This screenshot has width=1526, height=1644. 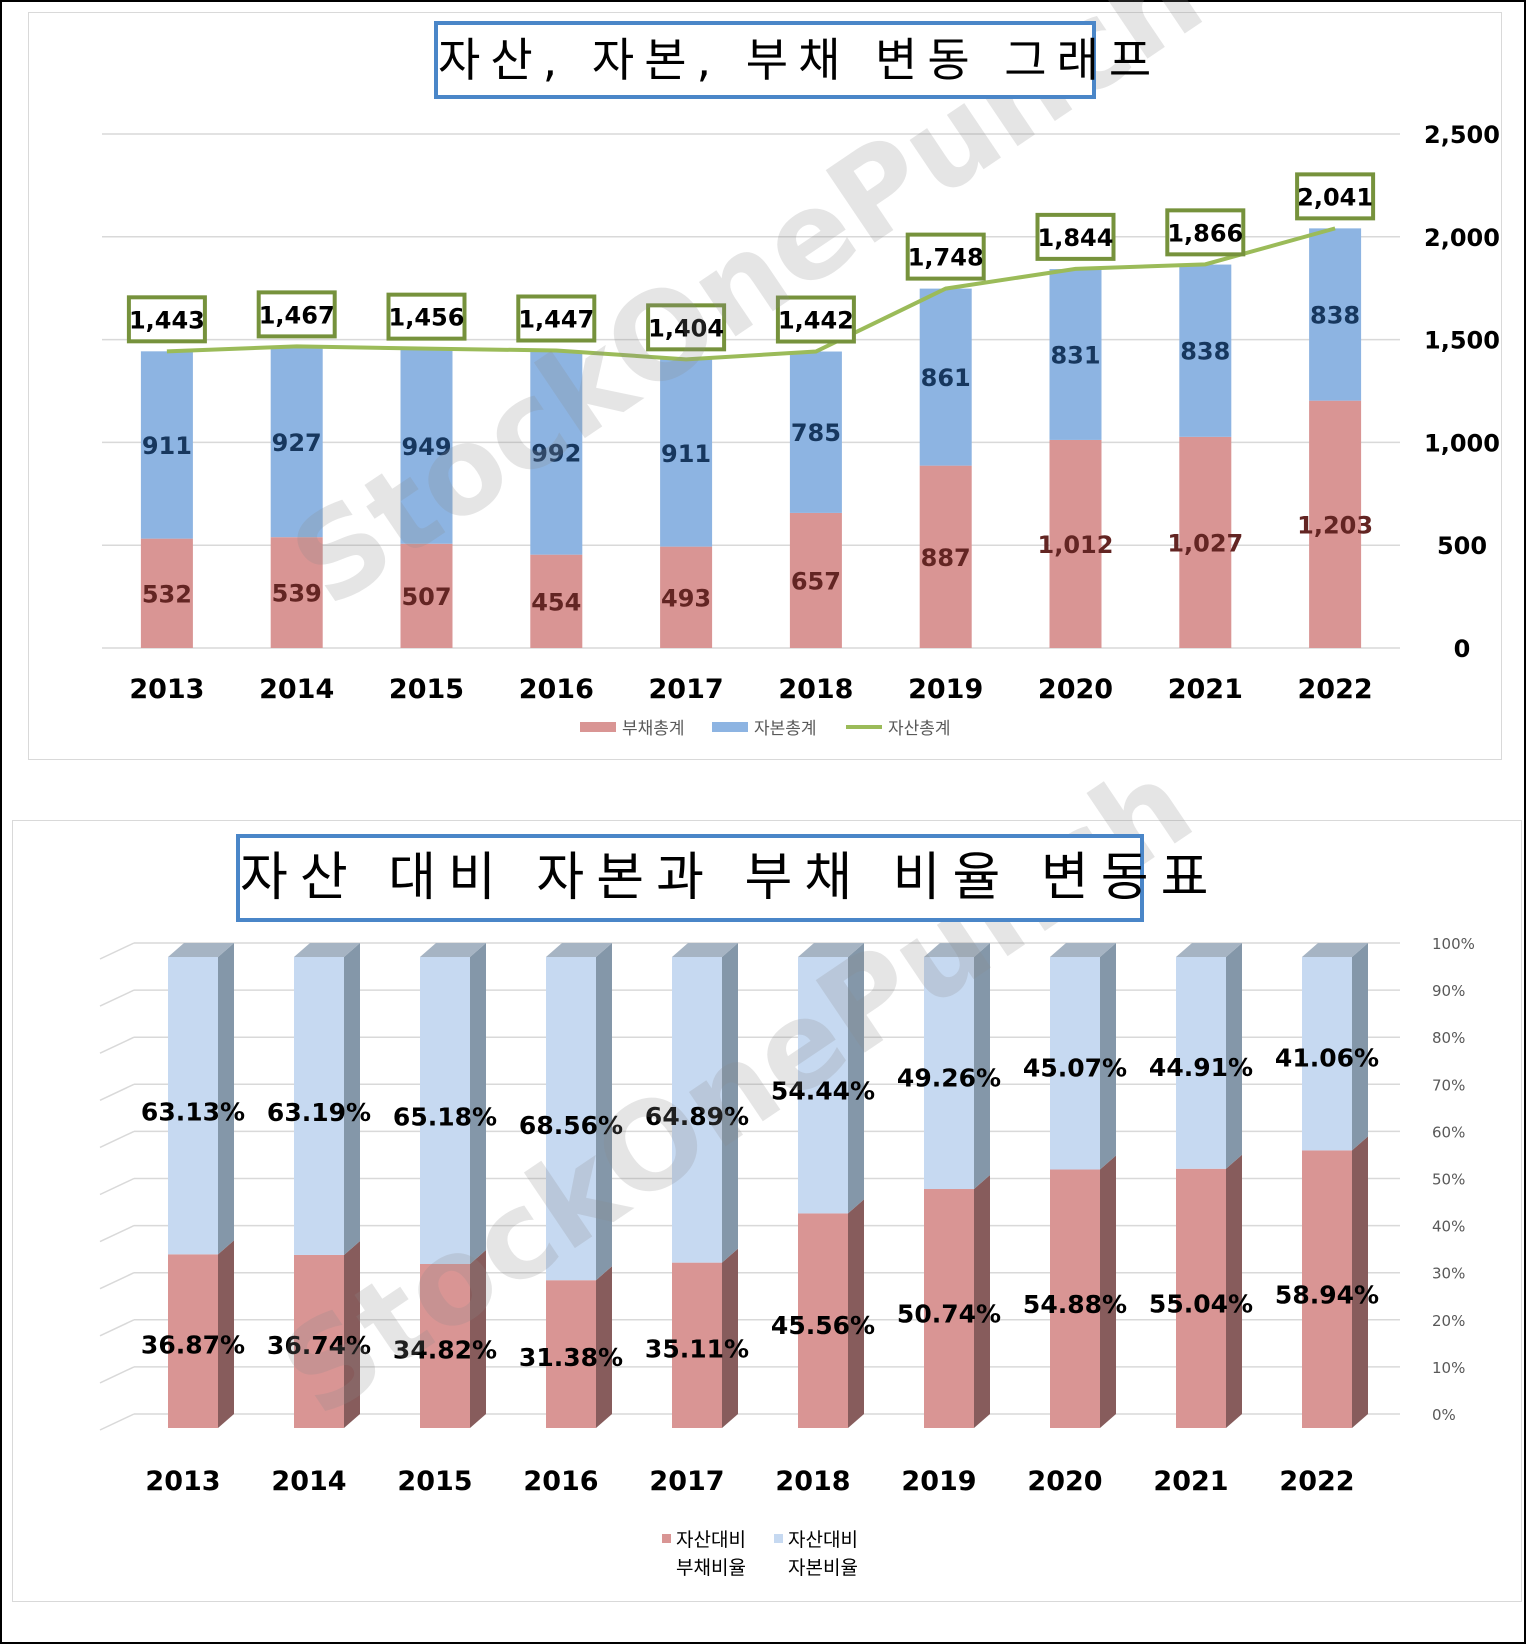 What do you see at coordinates (785, 729) in the screenshot?
I see `legend-label: 자본총계` at bounding box center [785, 729].